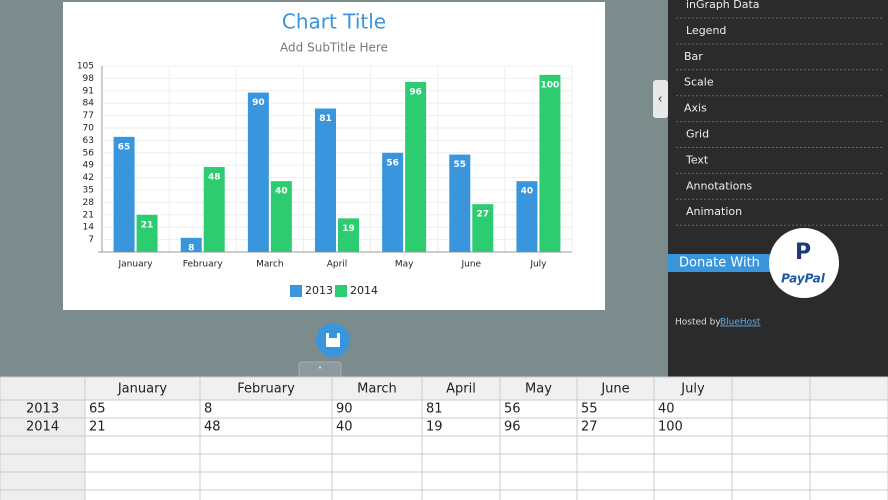  I want to click on table-header-row, so click(444, 388).